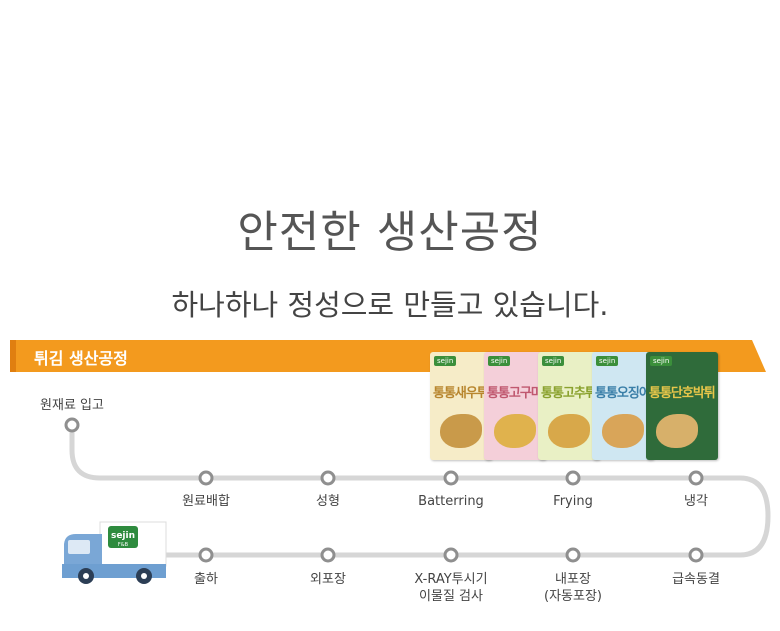  What do you see at coordinates (461, 406) in the screenshot?
I see `product-pack: sejin 통통새우튀김` at bounding box center [461, 406].